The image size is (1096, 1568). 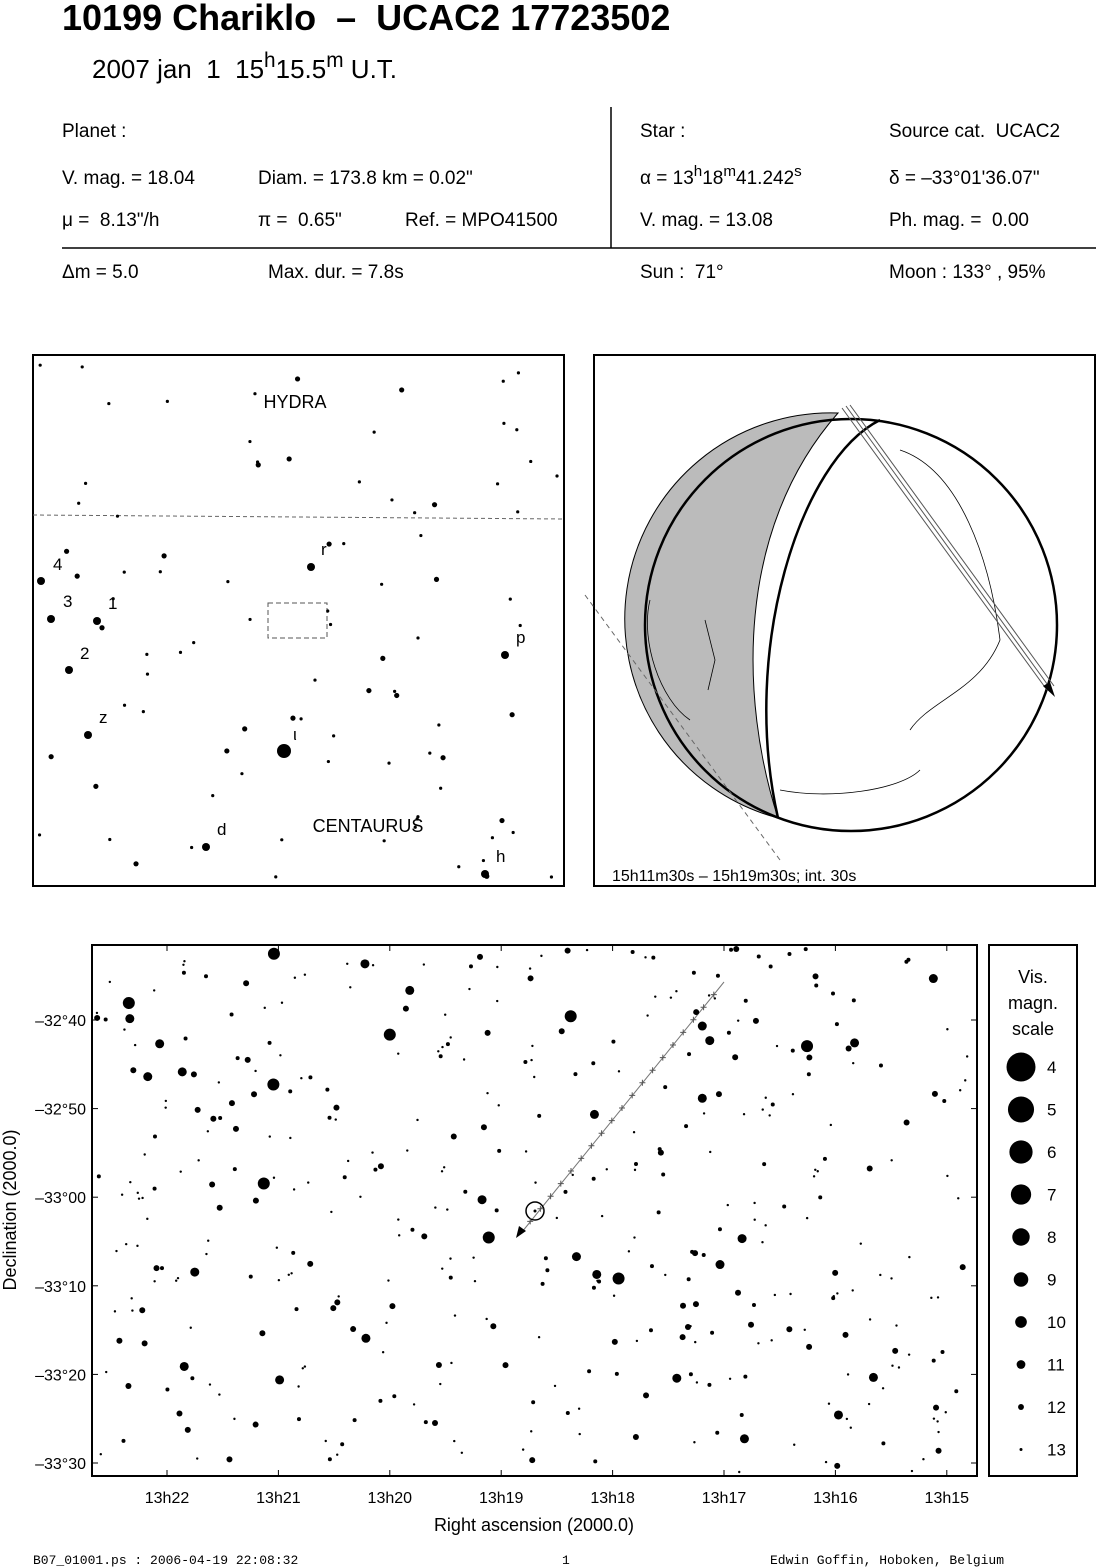 I want to click on star-vmag: V. mag. = 13.08, so click(x=706, y=220).